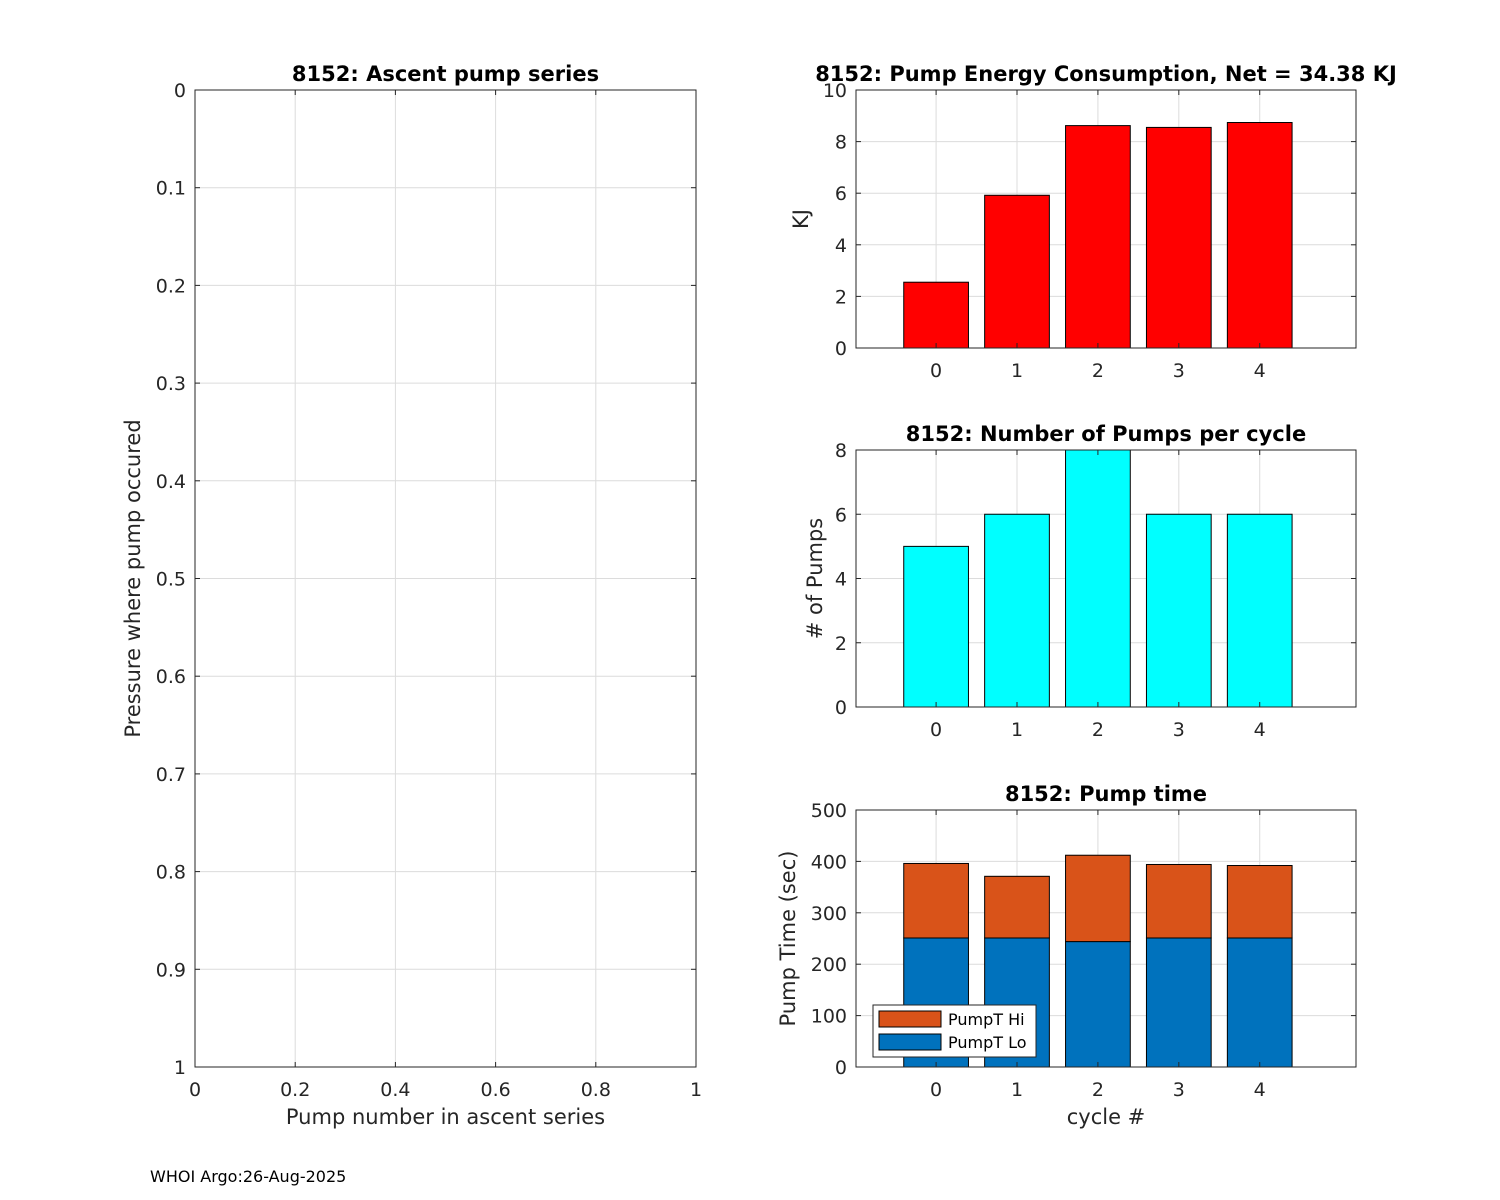 The width and height of the screenshot is (1500, 1200). What do you see at coordinates (829, 914) in the screenshot?
I see `y-tick-label: 300` at bounding box center [829, 914].